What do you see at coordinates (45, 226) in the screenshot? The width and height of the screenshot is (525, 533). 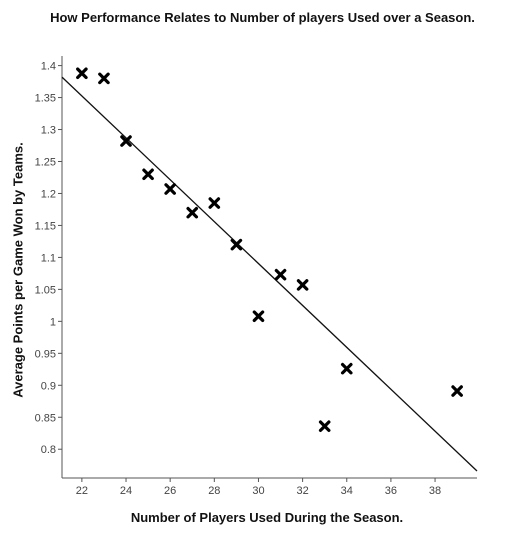 I see `y-tick-label: 1.15` at bounding box center [45, 226].